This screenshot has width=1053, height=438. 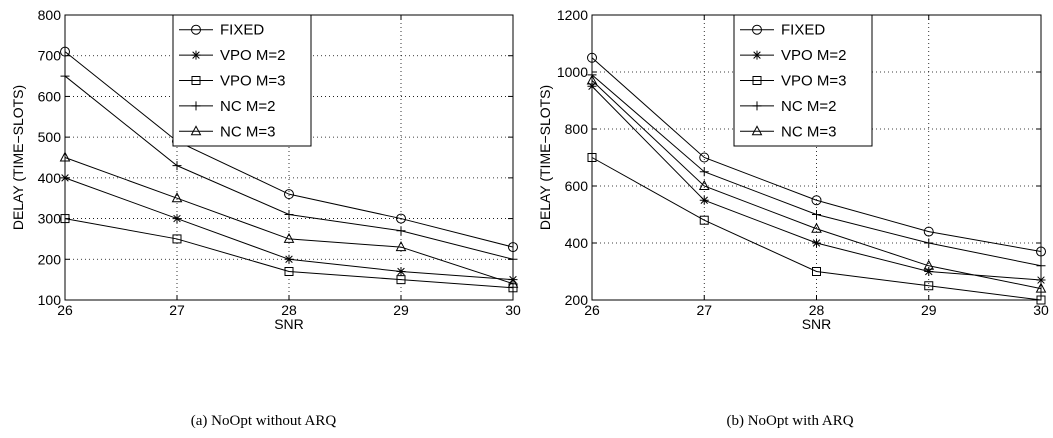 What do you see at coordinates (289, 310) in the screenshot?
I see `chart-a-x-tick-label-2: 28` at bounding box center [289, 310].